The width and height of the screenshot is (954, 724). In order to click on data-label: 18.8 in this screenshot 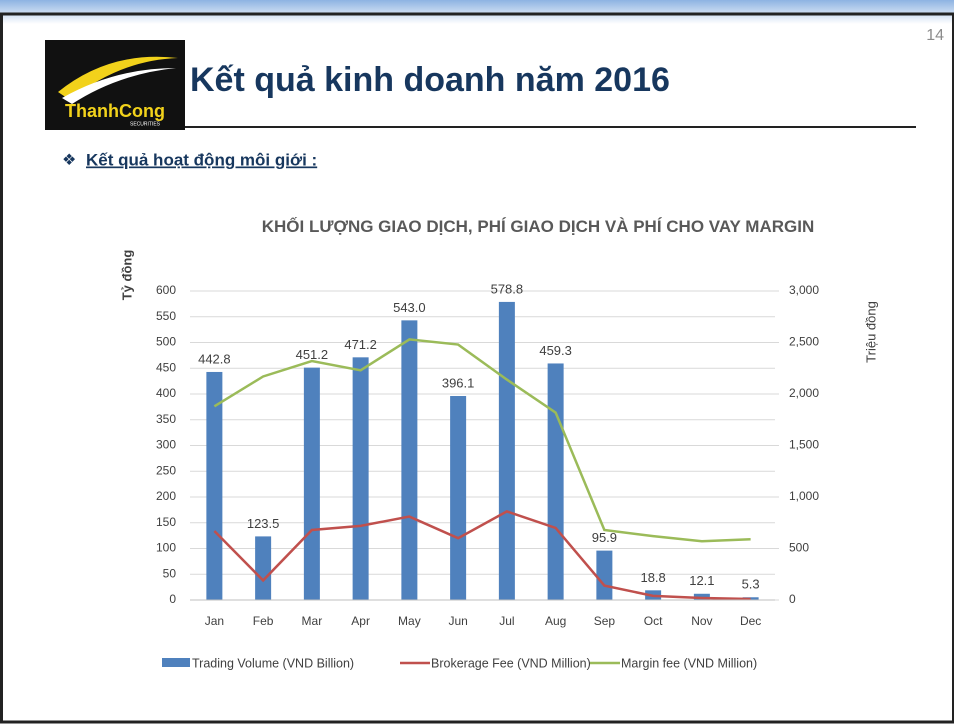, I will do `click(652, 577)`.